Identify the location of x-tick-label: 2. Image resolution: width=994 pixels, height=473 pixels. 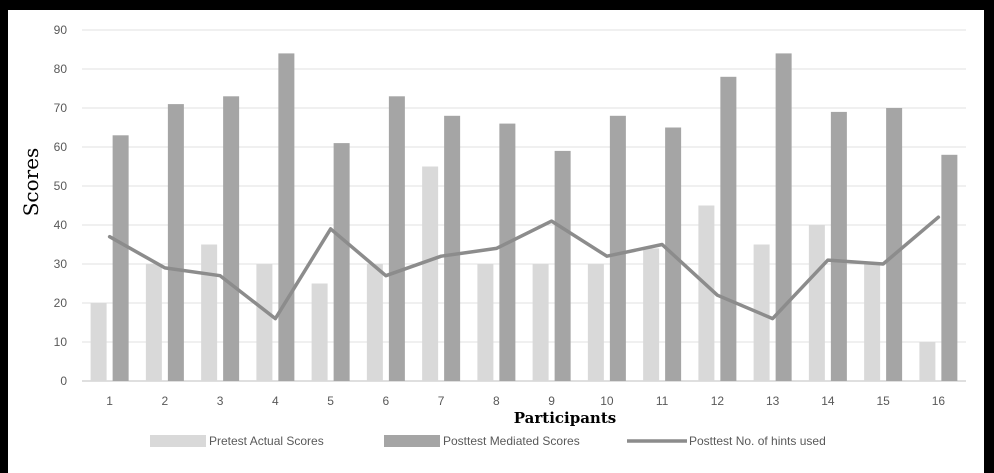
(165, 401).